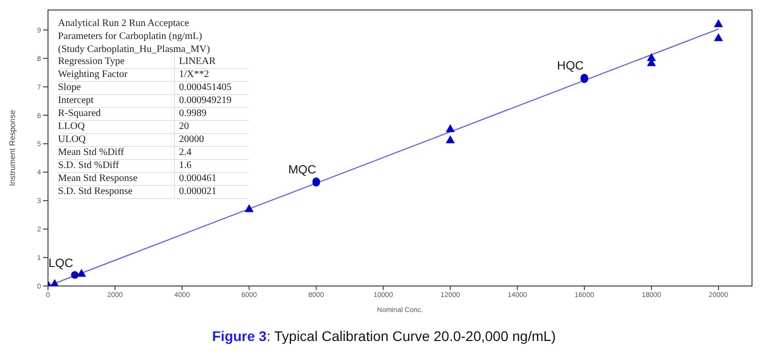  I want to click on annotation: Weighting Factor, so click(93, 75).